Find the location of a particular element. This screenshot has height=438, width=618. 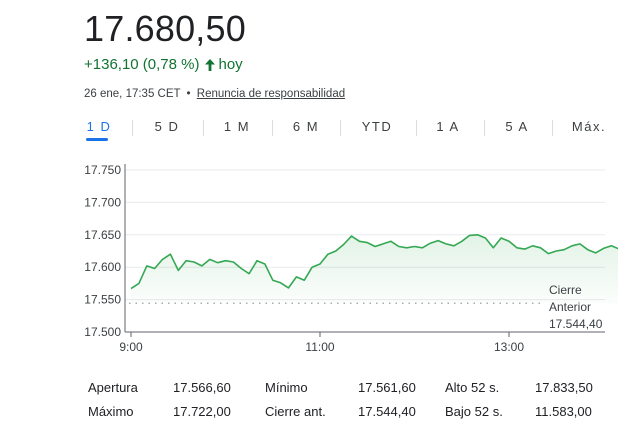

y-tick-label: 17.500 is located at coordinates (102, 332).